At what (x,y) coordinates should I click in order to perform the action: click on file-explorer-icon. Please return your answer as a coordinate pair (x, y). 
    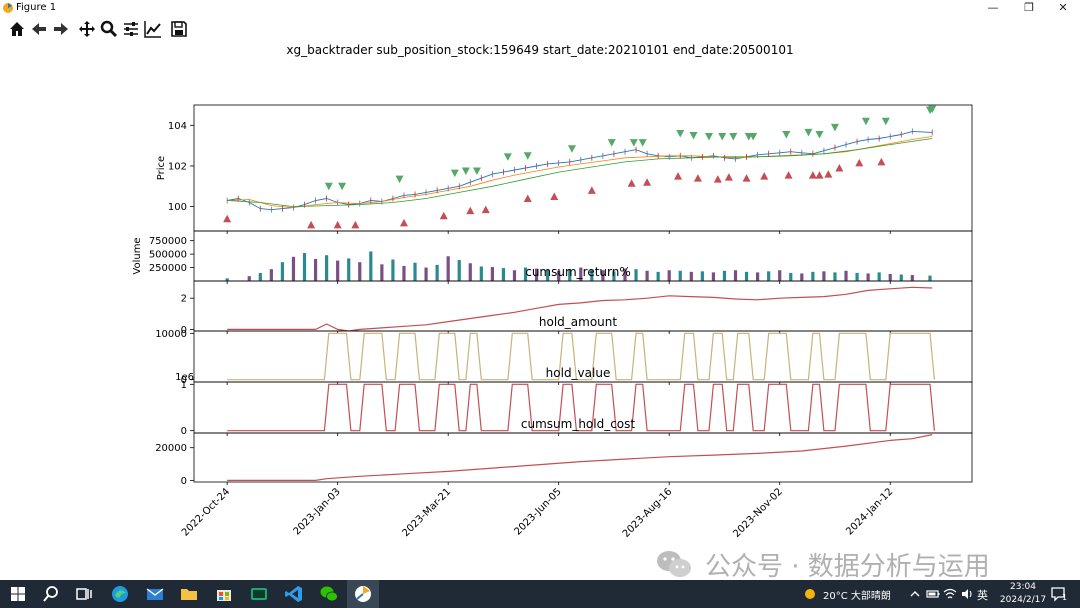
    Looking at the image, I should click on (189, 594).